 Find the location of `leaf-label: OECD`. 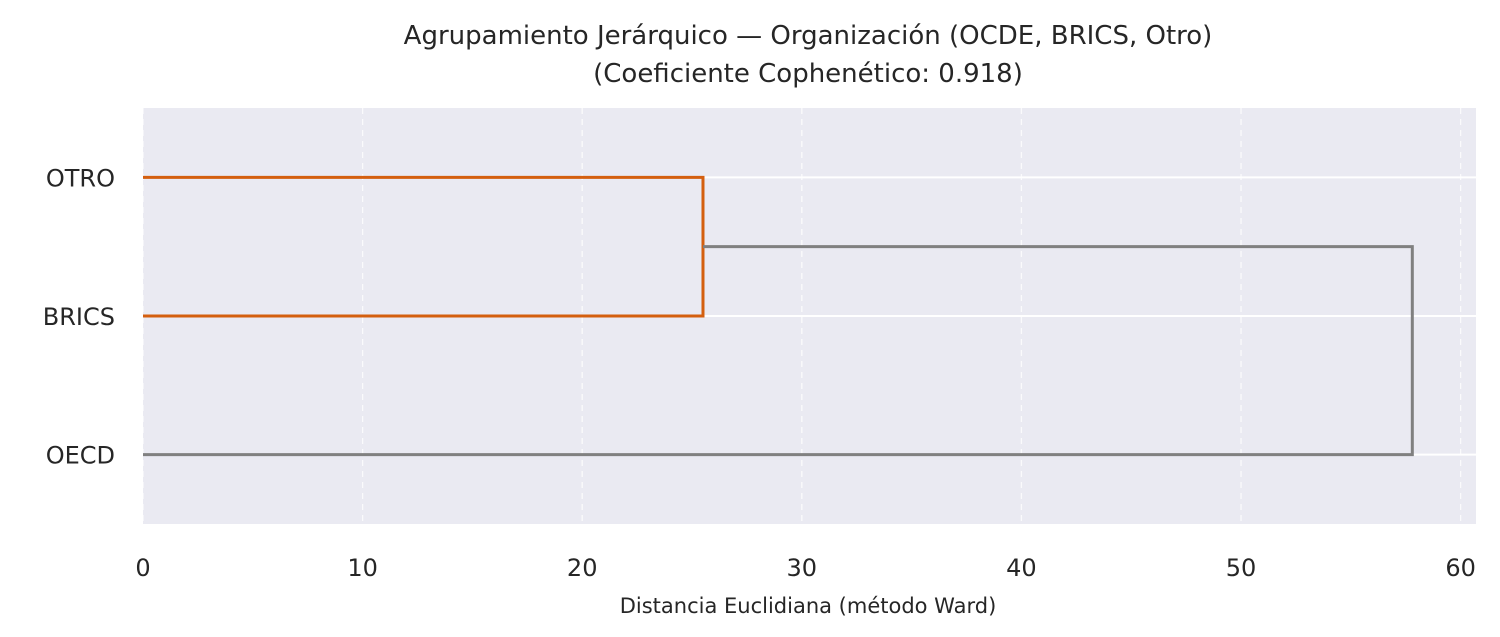

leaf-label: OECD is located at coordinates (80, 456).